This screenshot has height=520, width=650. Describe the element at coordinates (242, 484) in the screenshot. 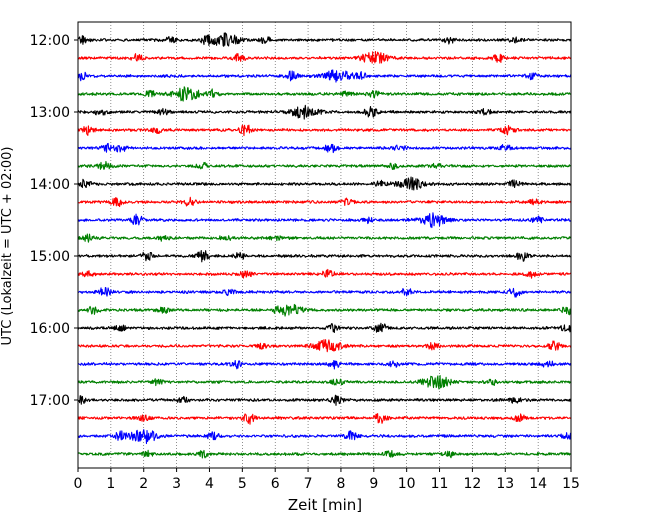

I see `x-tick-label: 5` at that location.